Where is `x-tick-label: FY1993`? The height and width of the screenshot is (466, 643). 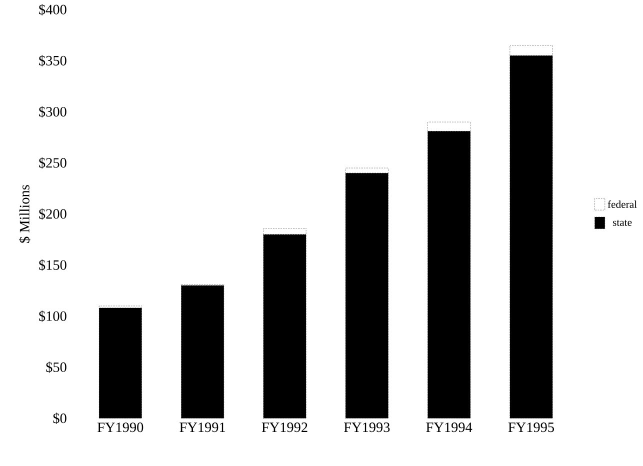
x-tick-label: FY1993 is located at coordinates (367, 427).